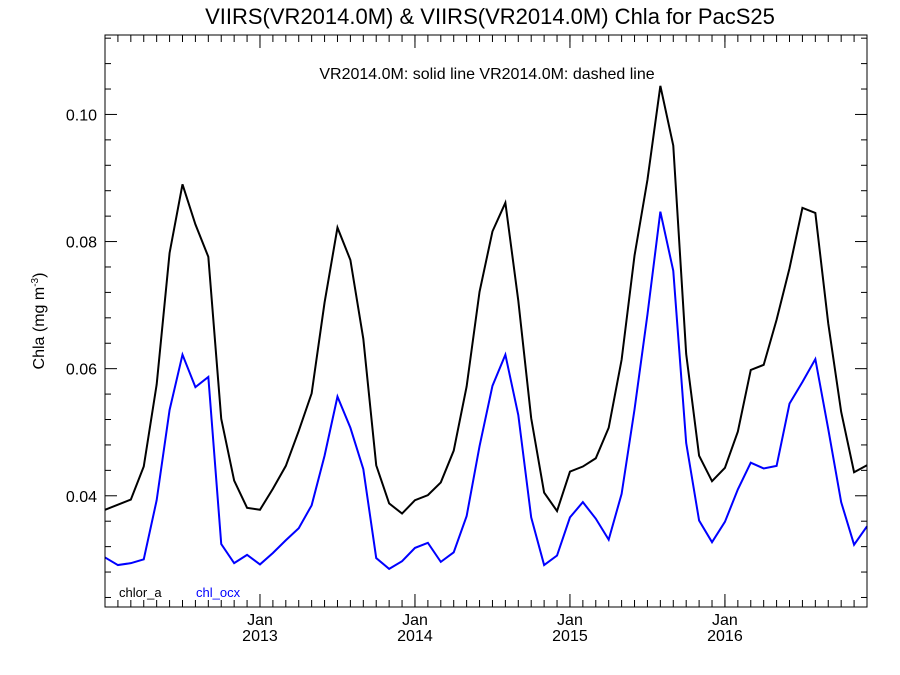 This screenshot has width=900, height=675. I want to click on y-tick-label: 0.06, so click(81, 370).